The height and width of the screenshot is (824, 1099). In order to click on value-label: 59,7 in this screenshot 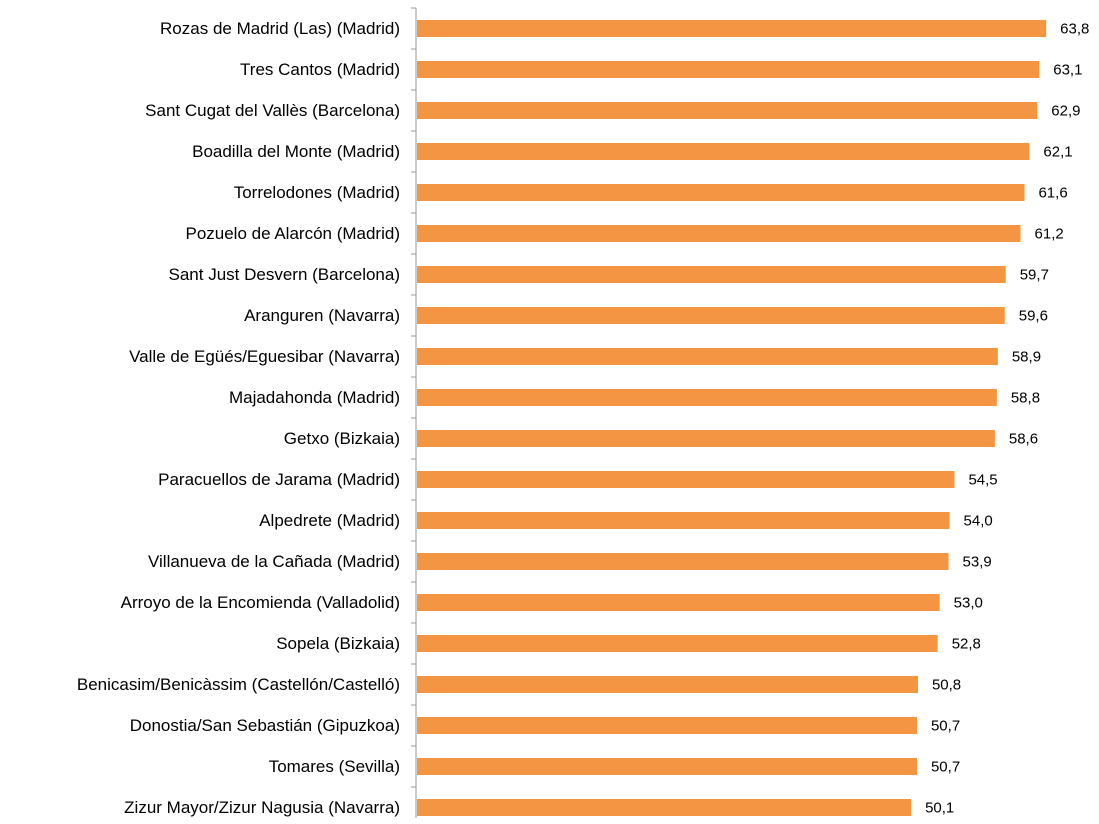, I will do `click(1034, 274)`.